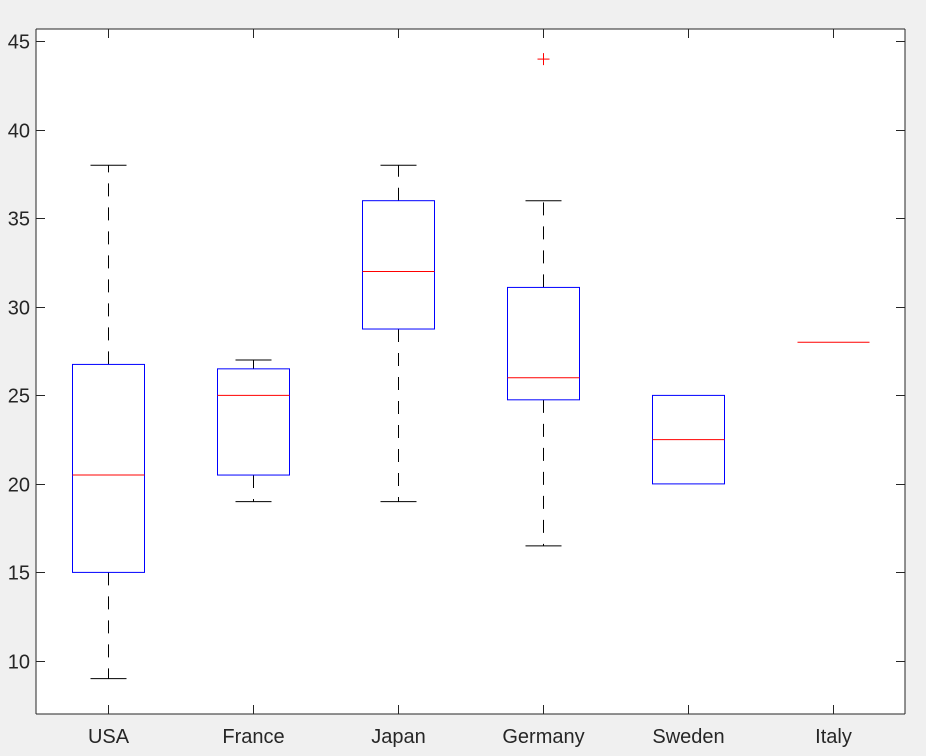 Image resolution: width=926 pixels, height=756 pixels. Describe the element at coordinates (398, 737) in the screenshot. I see `x-tick-label-japan: Japan` at that location.